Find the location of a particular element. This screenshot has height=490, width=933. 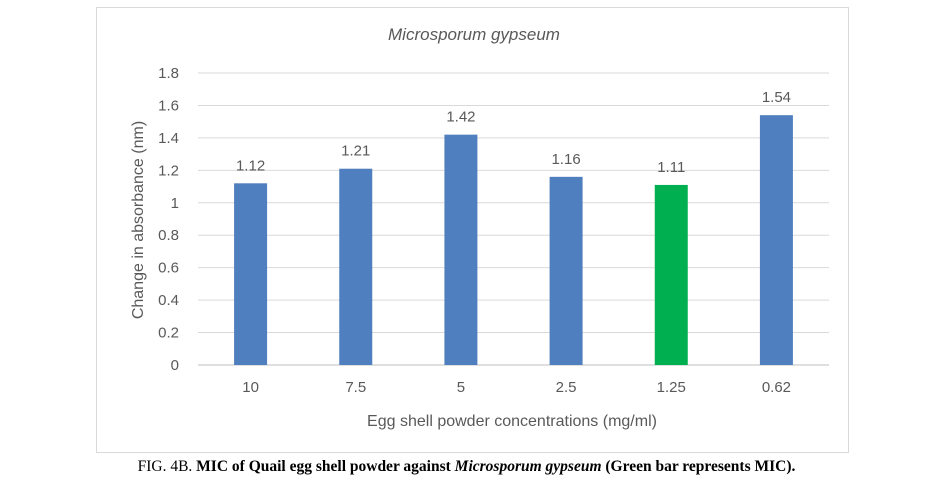

x-tick-label: 1.25 is located at coordinates (671, 387).